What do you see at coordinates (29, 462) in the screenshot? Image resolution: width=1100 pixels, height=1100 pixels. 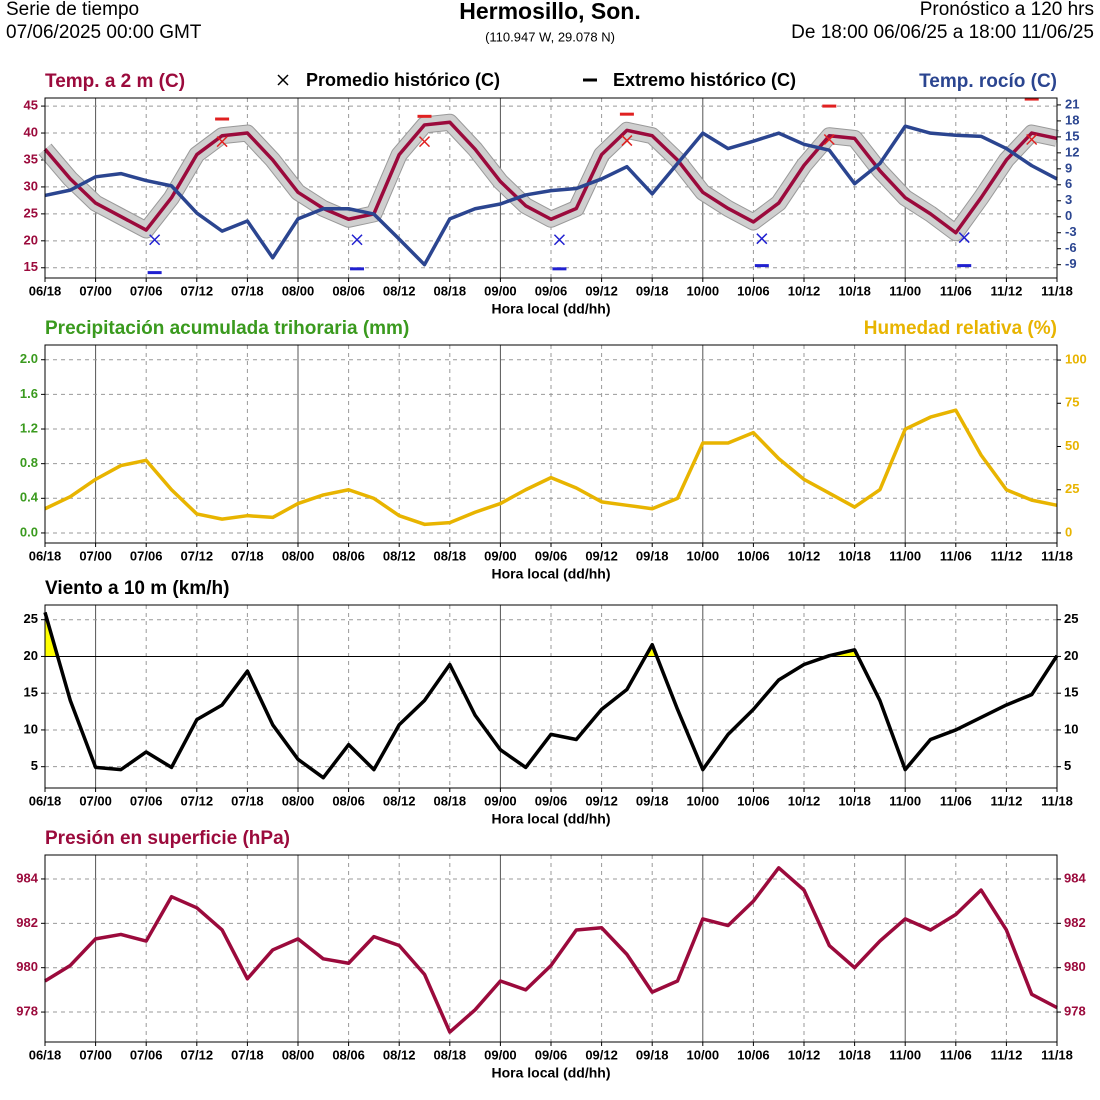 I see `y-tick-label: 0.8` at bounding box center [29, 462].